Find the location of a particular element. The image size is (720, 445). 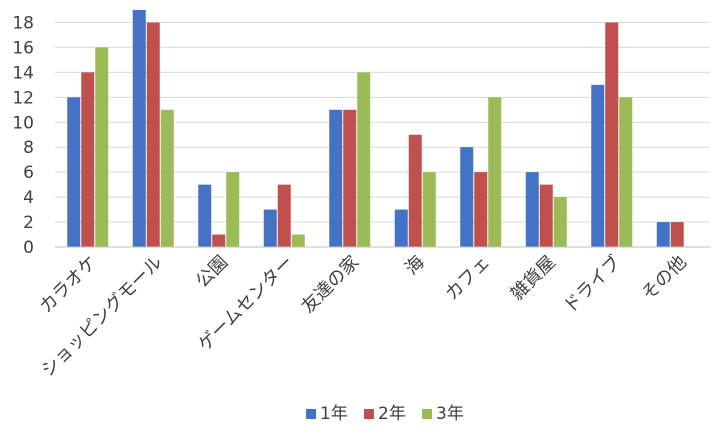

x-category-label: ドライブ is located at coordinates (592, 284).